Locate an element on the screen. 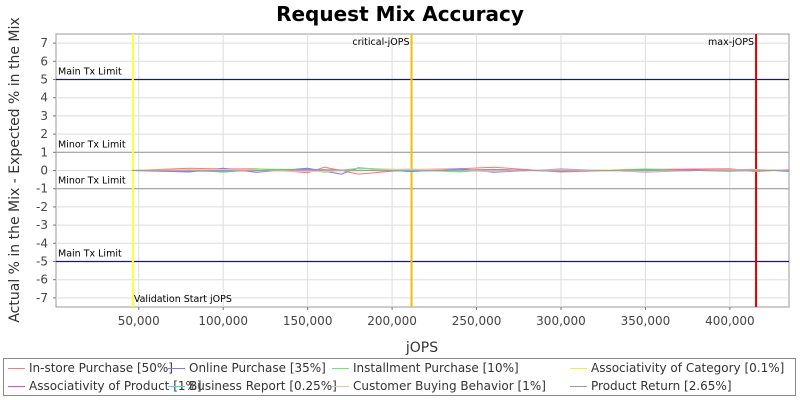  legend-label: Associativity of Product [1%] is located at coordinates (115, 386).